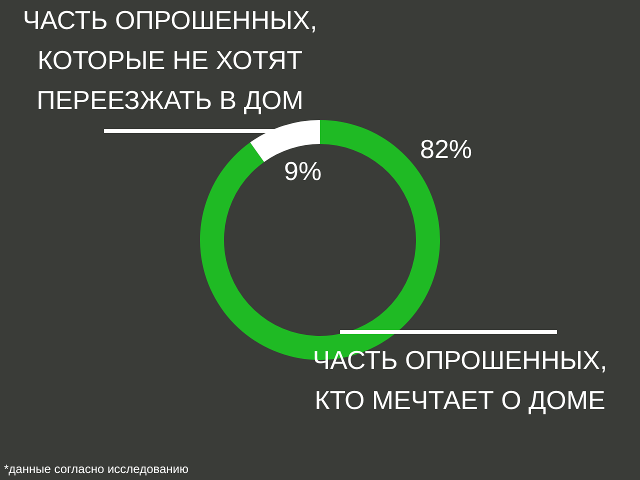  I want to click on slice-label: ЧАСТЬ ОПРОШЕННЫХ, КОТОРЫЕ НЕ ХОТЯТ ПЕРЕЕЗЖАТЬ В ДОМ, so click(170, 60).